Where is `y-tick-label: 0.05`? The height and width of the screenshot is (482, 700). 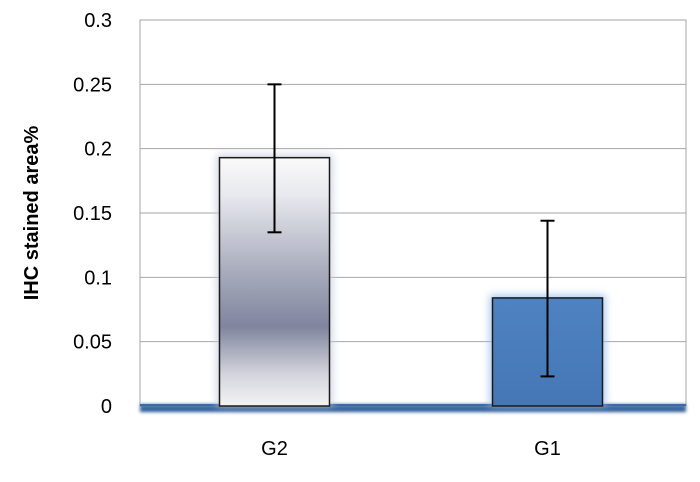
y-tick-label: 0.05 is located at coordinates (92, 343).